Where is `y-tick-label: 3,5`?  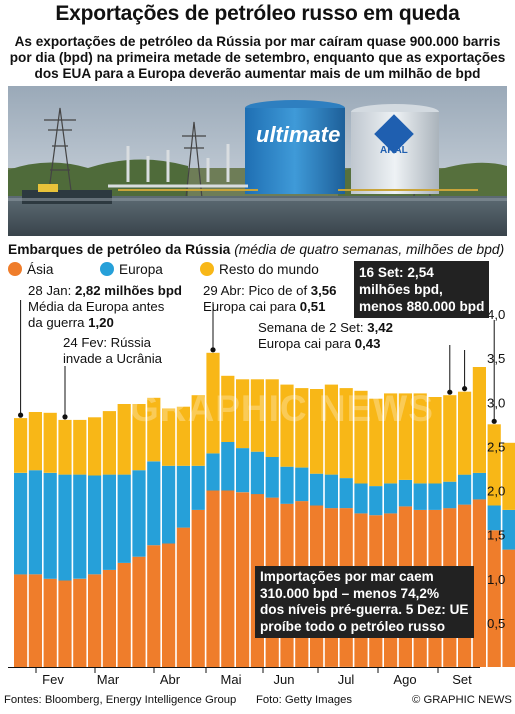
y-tick-label: 3,5 is located at coordinates (496, 358).